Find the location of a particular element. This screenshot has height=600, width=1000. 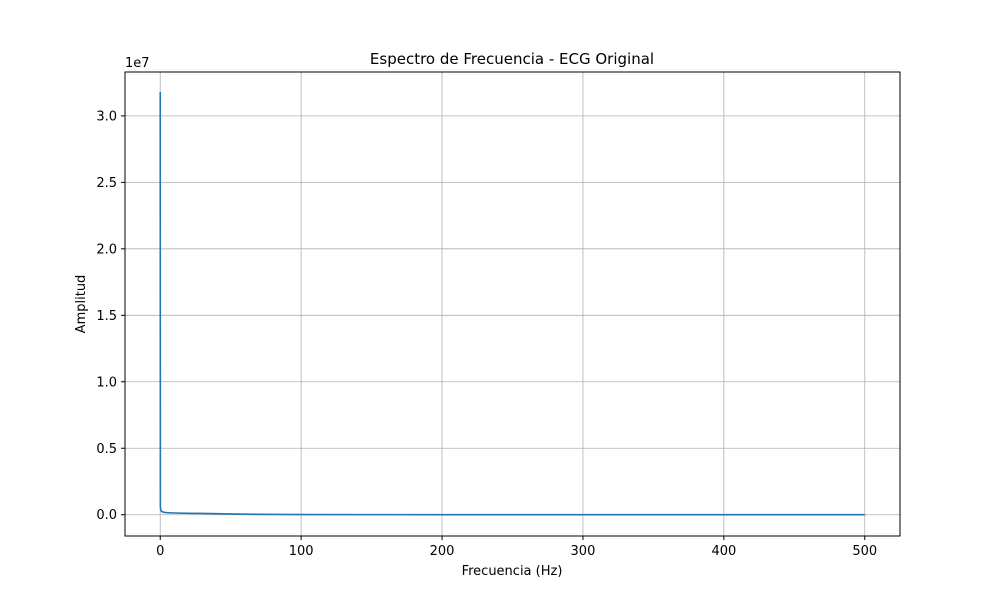

y-tick-label: 3.0 is located at coordinates (106, 116).